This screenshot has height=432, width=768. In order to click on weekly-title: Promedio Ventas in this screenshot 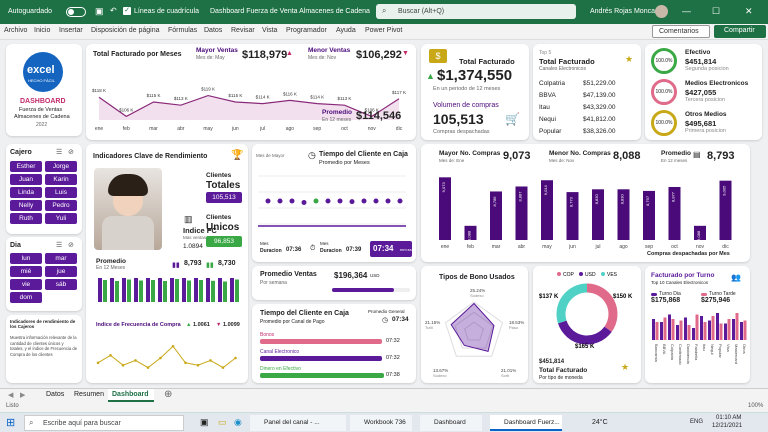, I will do `click(288, 274)`.